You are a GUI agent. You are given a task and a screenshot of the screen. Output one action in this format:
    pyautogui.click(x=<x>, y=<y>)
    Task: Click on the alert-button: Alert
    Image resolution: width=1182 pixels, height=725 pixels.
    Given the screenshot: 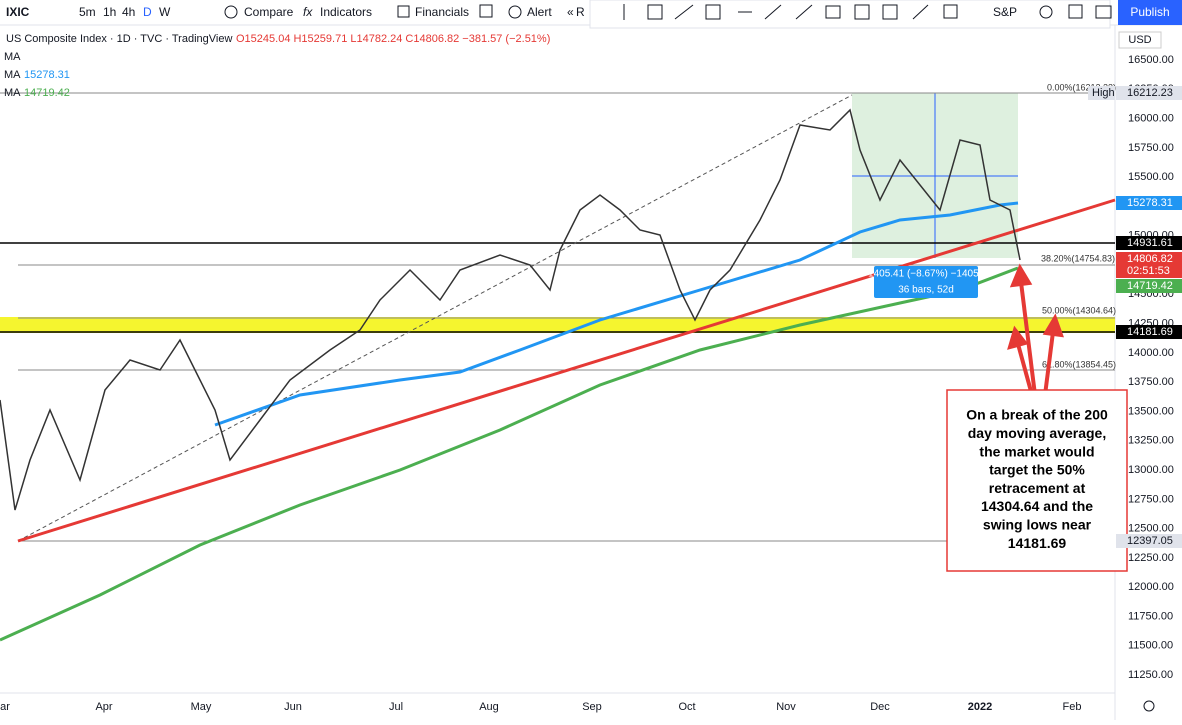 What is the action you would take?
    pyautogui.click(x=539, y=12)
    